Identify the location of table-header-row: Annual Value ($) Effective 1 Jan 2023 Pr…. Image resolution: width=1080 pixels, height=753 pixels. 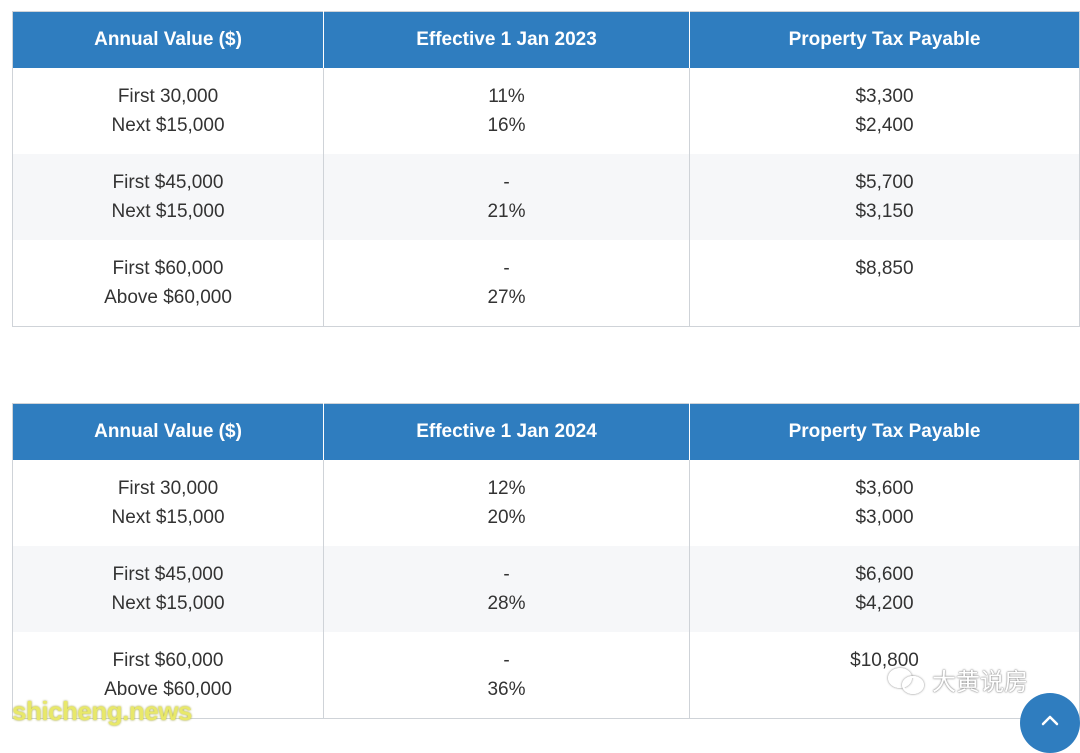
(546, 39).